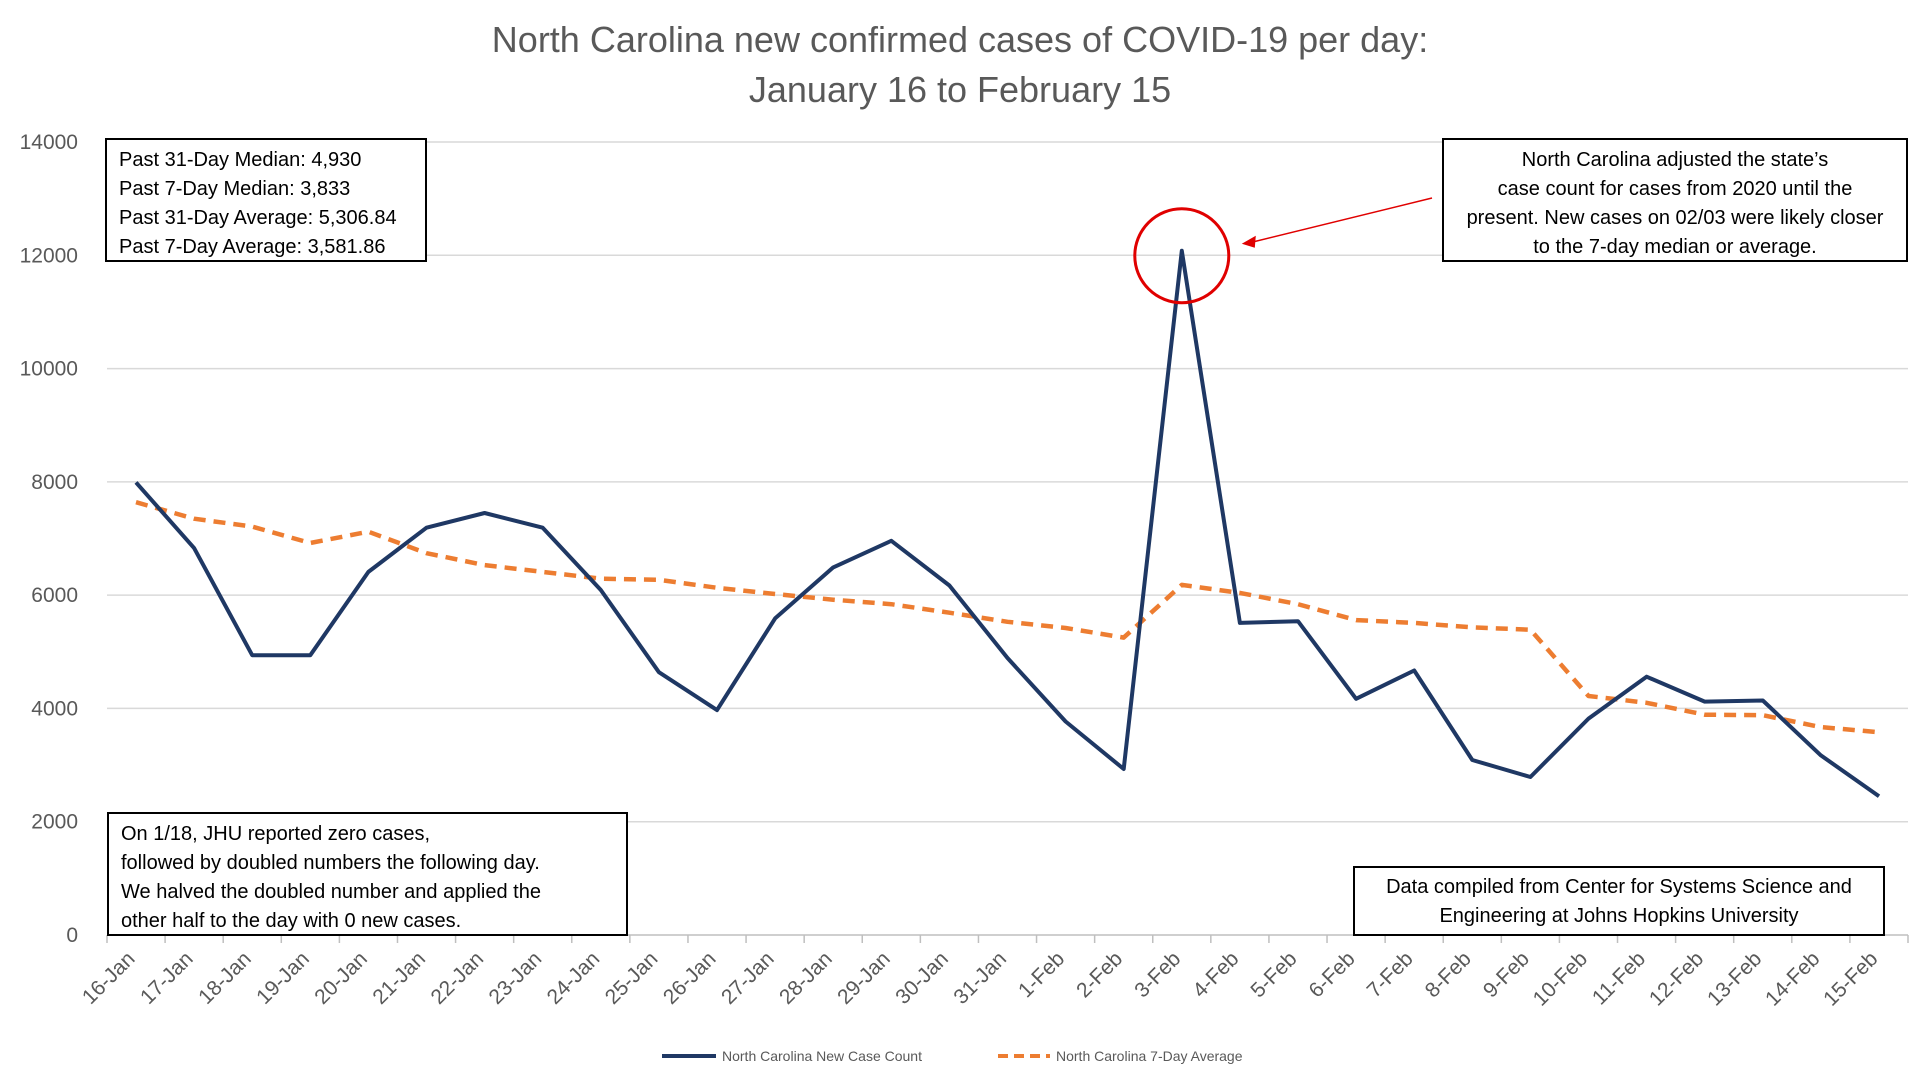 This screenshot has height=1080, width=1920. Describe the element at coordinates (1560, 978) in the screenshot. I see `x-tick-label: 10-Feb` at that location.